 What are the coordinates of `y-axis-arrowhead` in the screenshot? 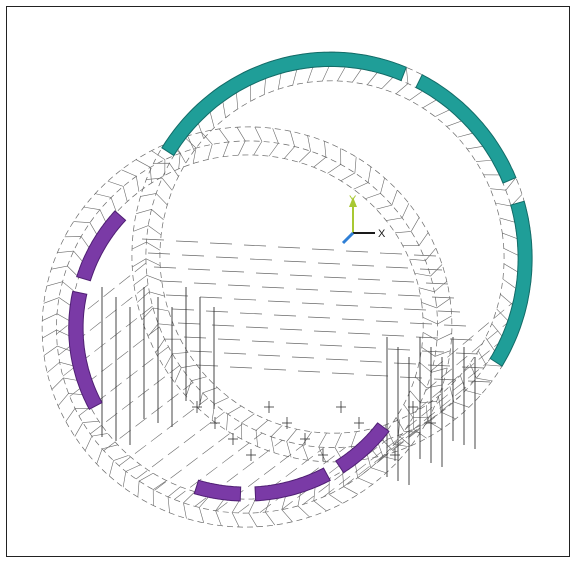 It's located at (353, 202).